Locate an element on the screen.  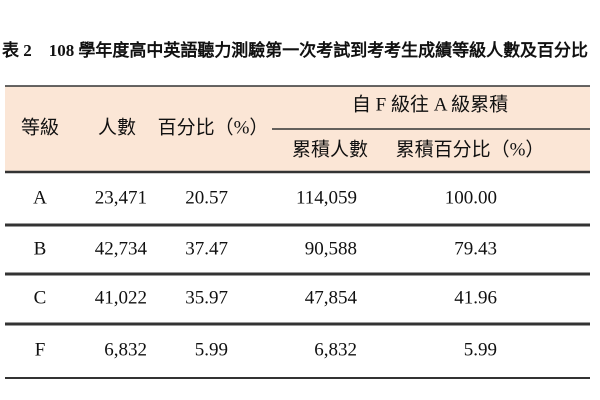
number-cell: 114,059 is located at coordinates (326, 197).